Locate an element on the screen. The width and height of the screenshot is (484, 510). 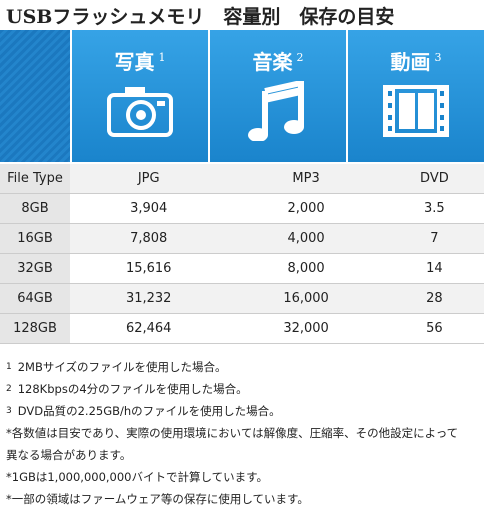
row-header: 64GB is located at coordinates (35, 298).